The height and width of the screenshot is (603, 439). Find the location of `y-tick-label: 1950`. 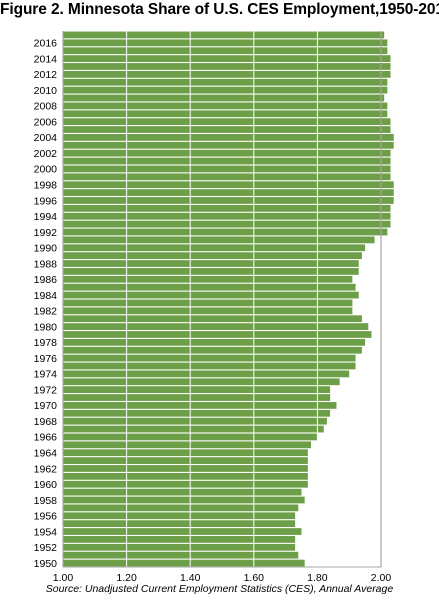

y-tick-label: 1950 is located at coordinates (46, 564).